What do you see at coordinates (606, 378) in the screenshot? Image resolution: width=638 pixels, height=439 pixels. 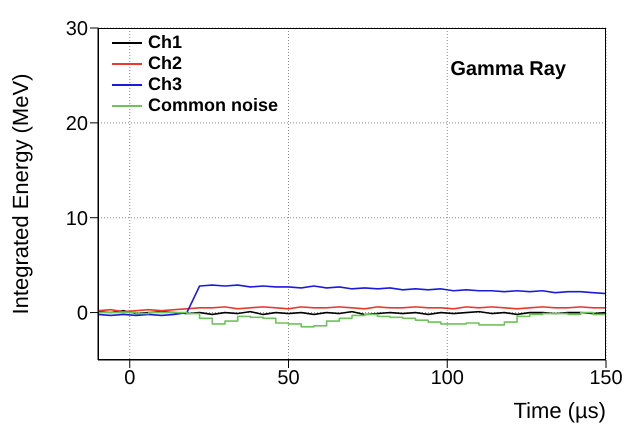 I see `x-tick-label: 150` at bounding box center [606, 378].